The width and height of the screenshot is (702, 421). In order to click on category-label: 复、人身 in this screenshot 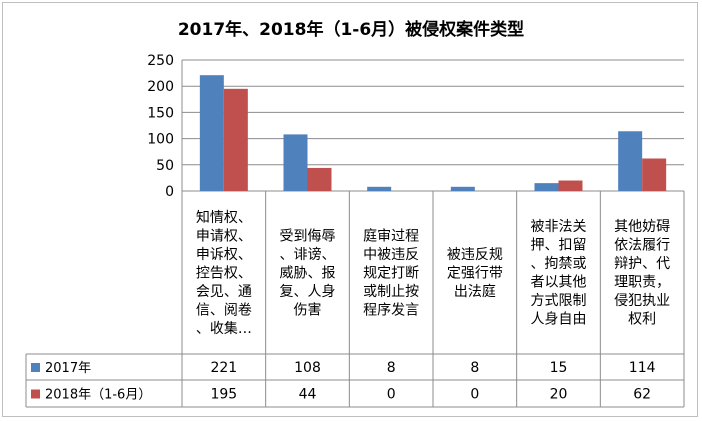, I will do `click(308, 291)`.